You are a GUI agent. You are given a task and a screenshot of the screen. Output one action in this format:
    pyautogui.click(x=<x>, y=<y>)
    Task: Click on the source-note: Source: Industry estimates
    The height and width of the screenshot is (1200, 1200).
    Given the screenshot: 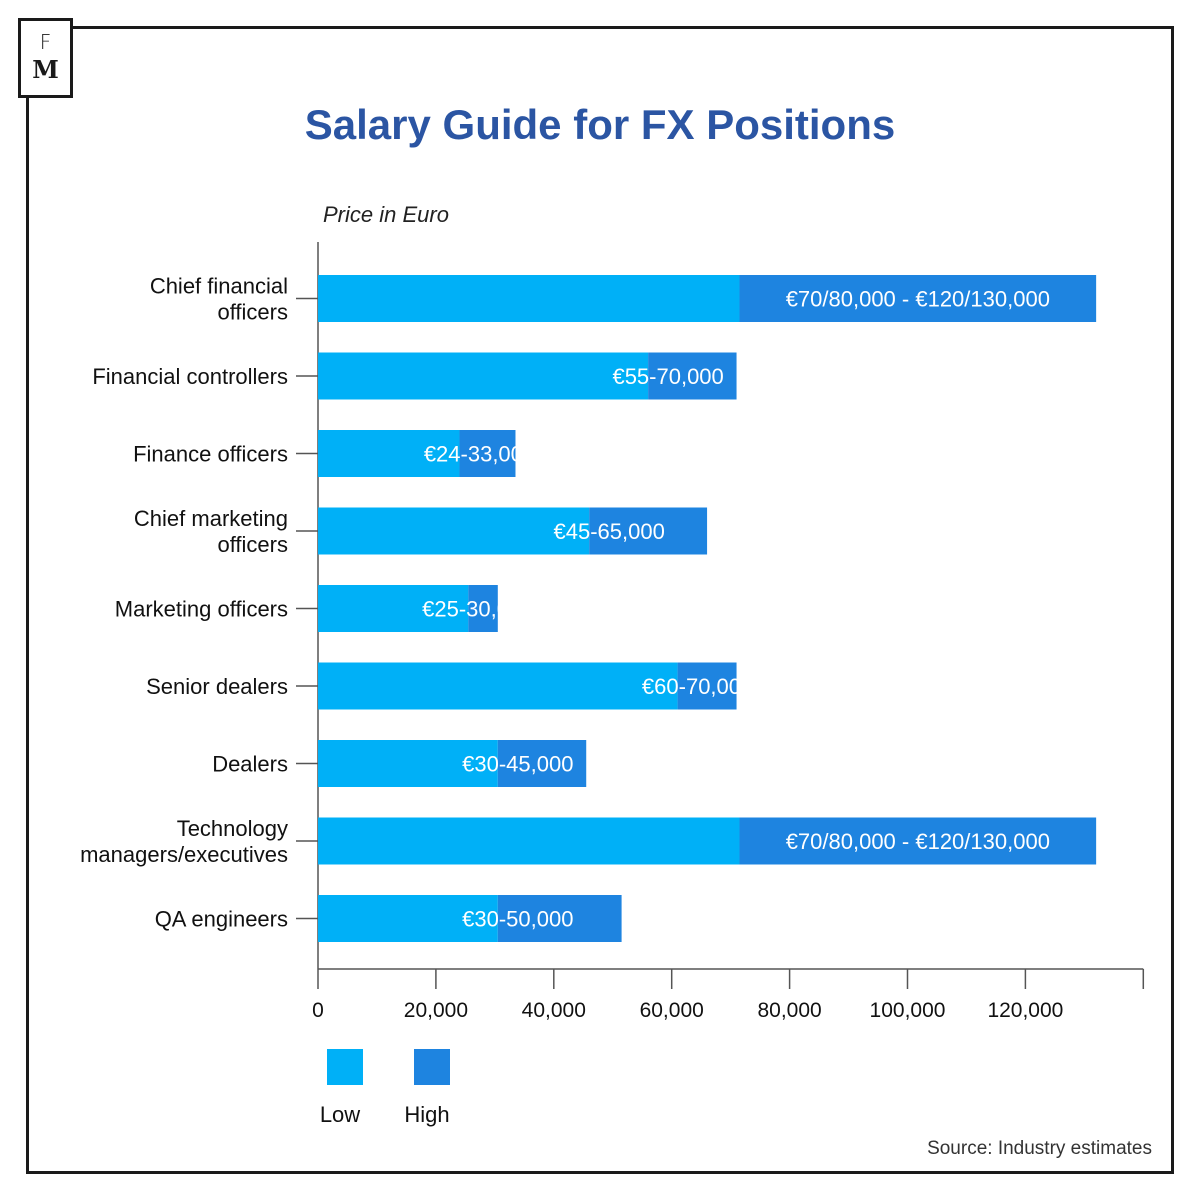 What is the action you would take?
    pyautogui.click(x=1039, y=1148)
    